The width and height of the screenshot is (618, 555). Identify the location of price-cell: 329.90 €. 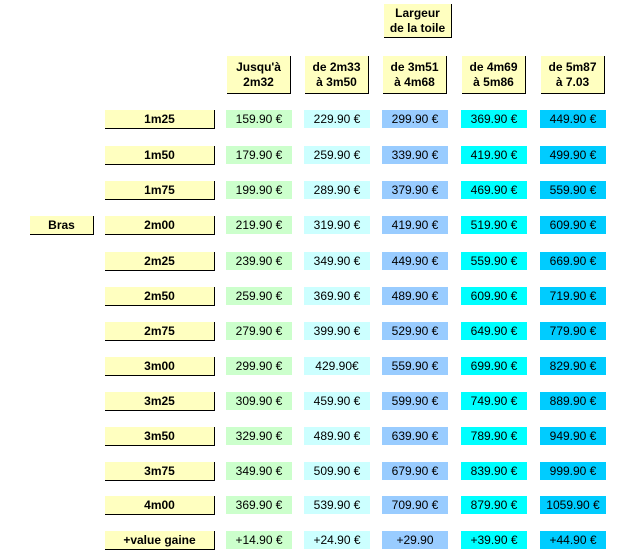
(259, 436).